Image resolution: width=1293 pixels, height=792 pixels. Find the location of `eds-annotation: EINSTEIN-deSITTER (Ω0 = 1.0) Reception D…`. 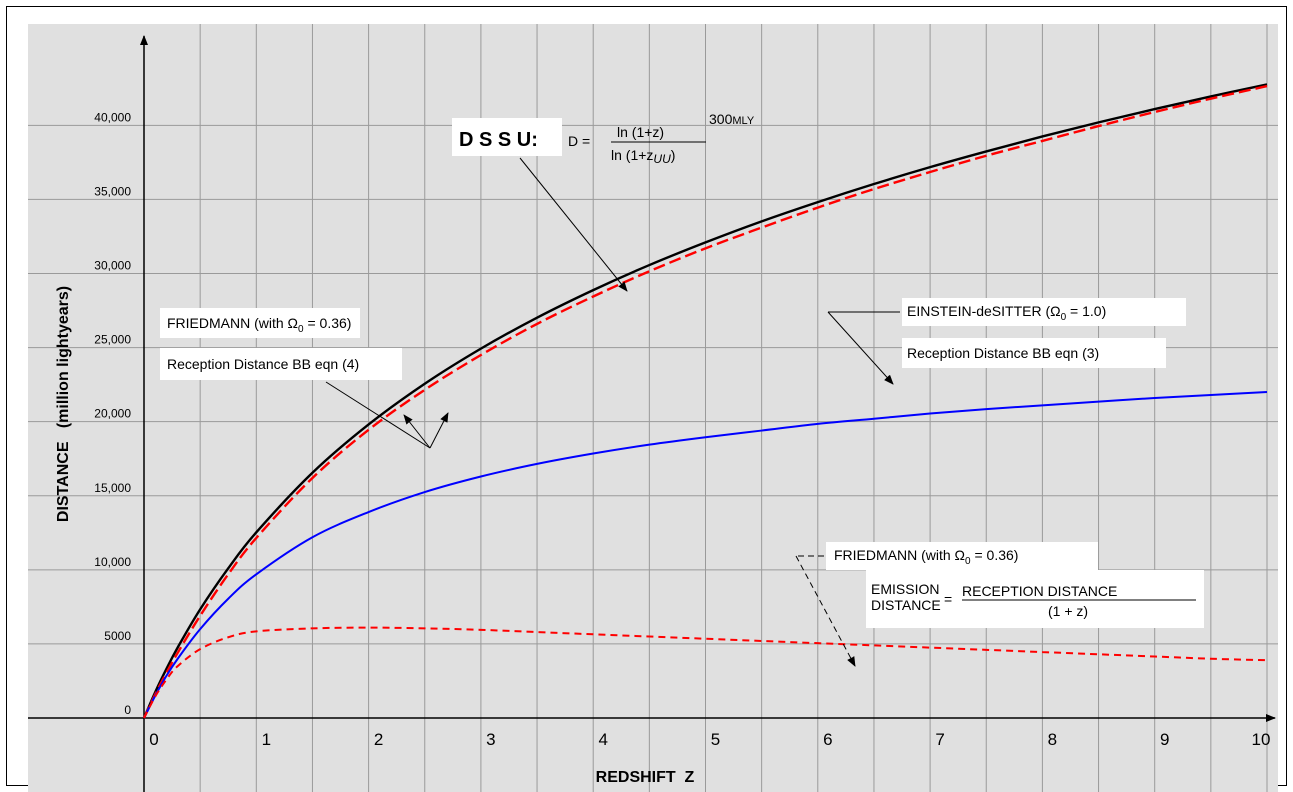

eds-annotation: EINSTEIN-deSITTER (Ω0 = 1.0) Reception D… is located at coordinates (1006, 341).